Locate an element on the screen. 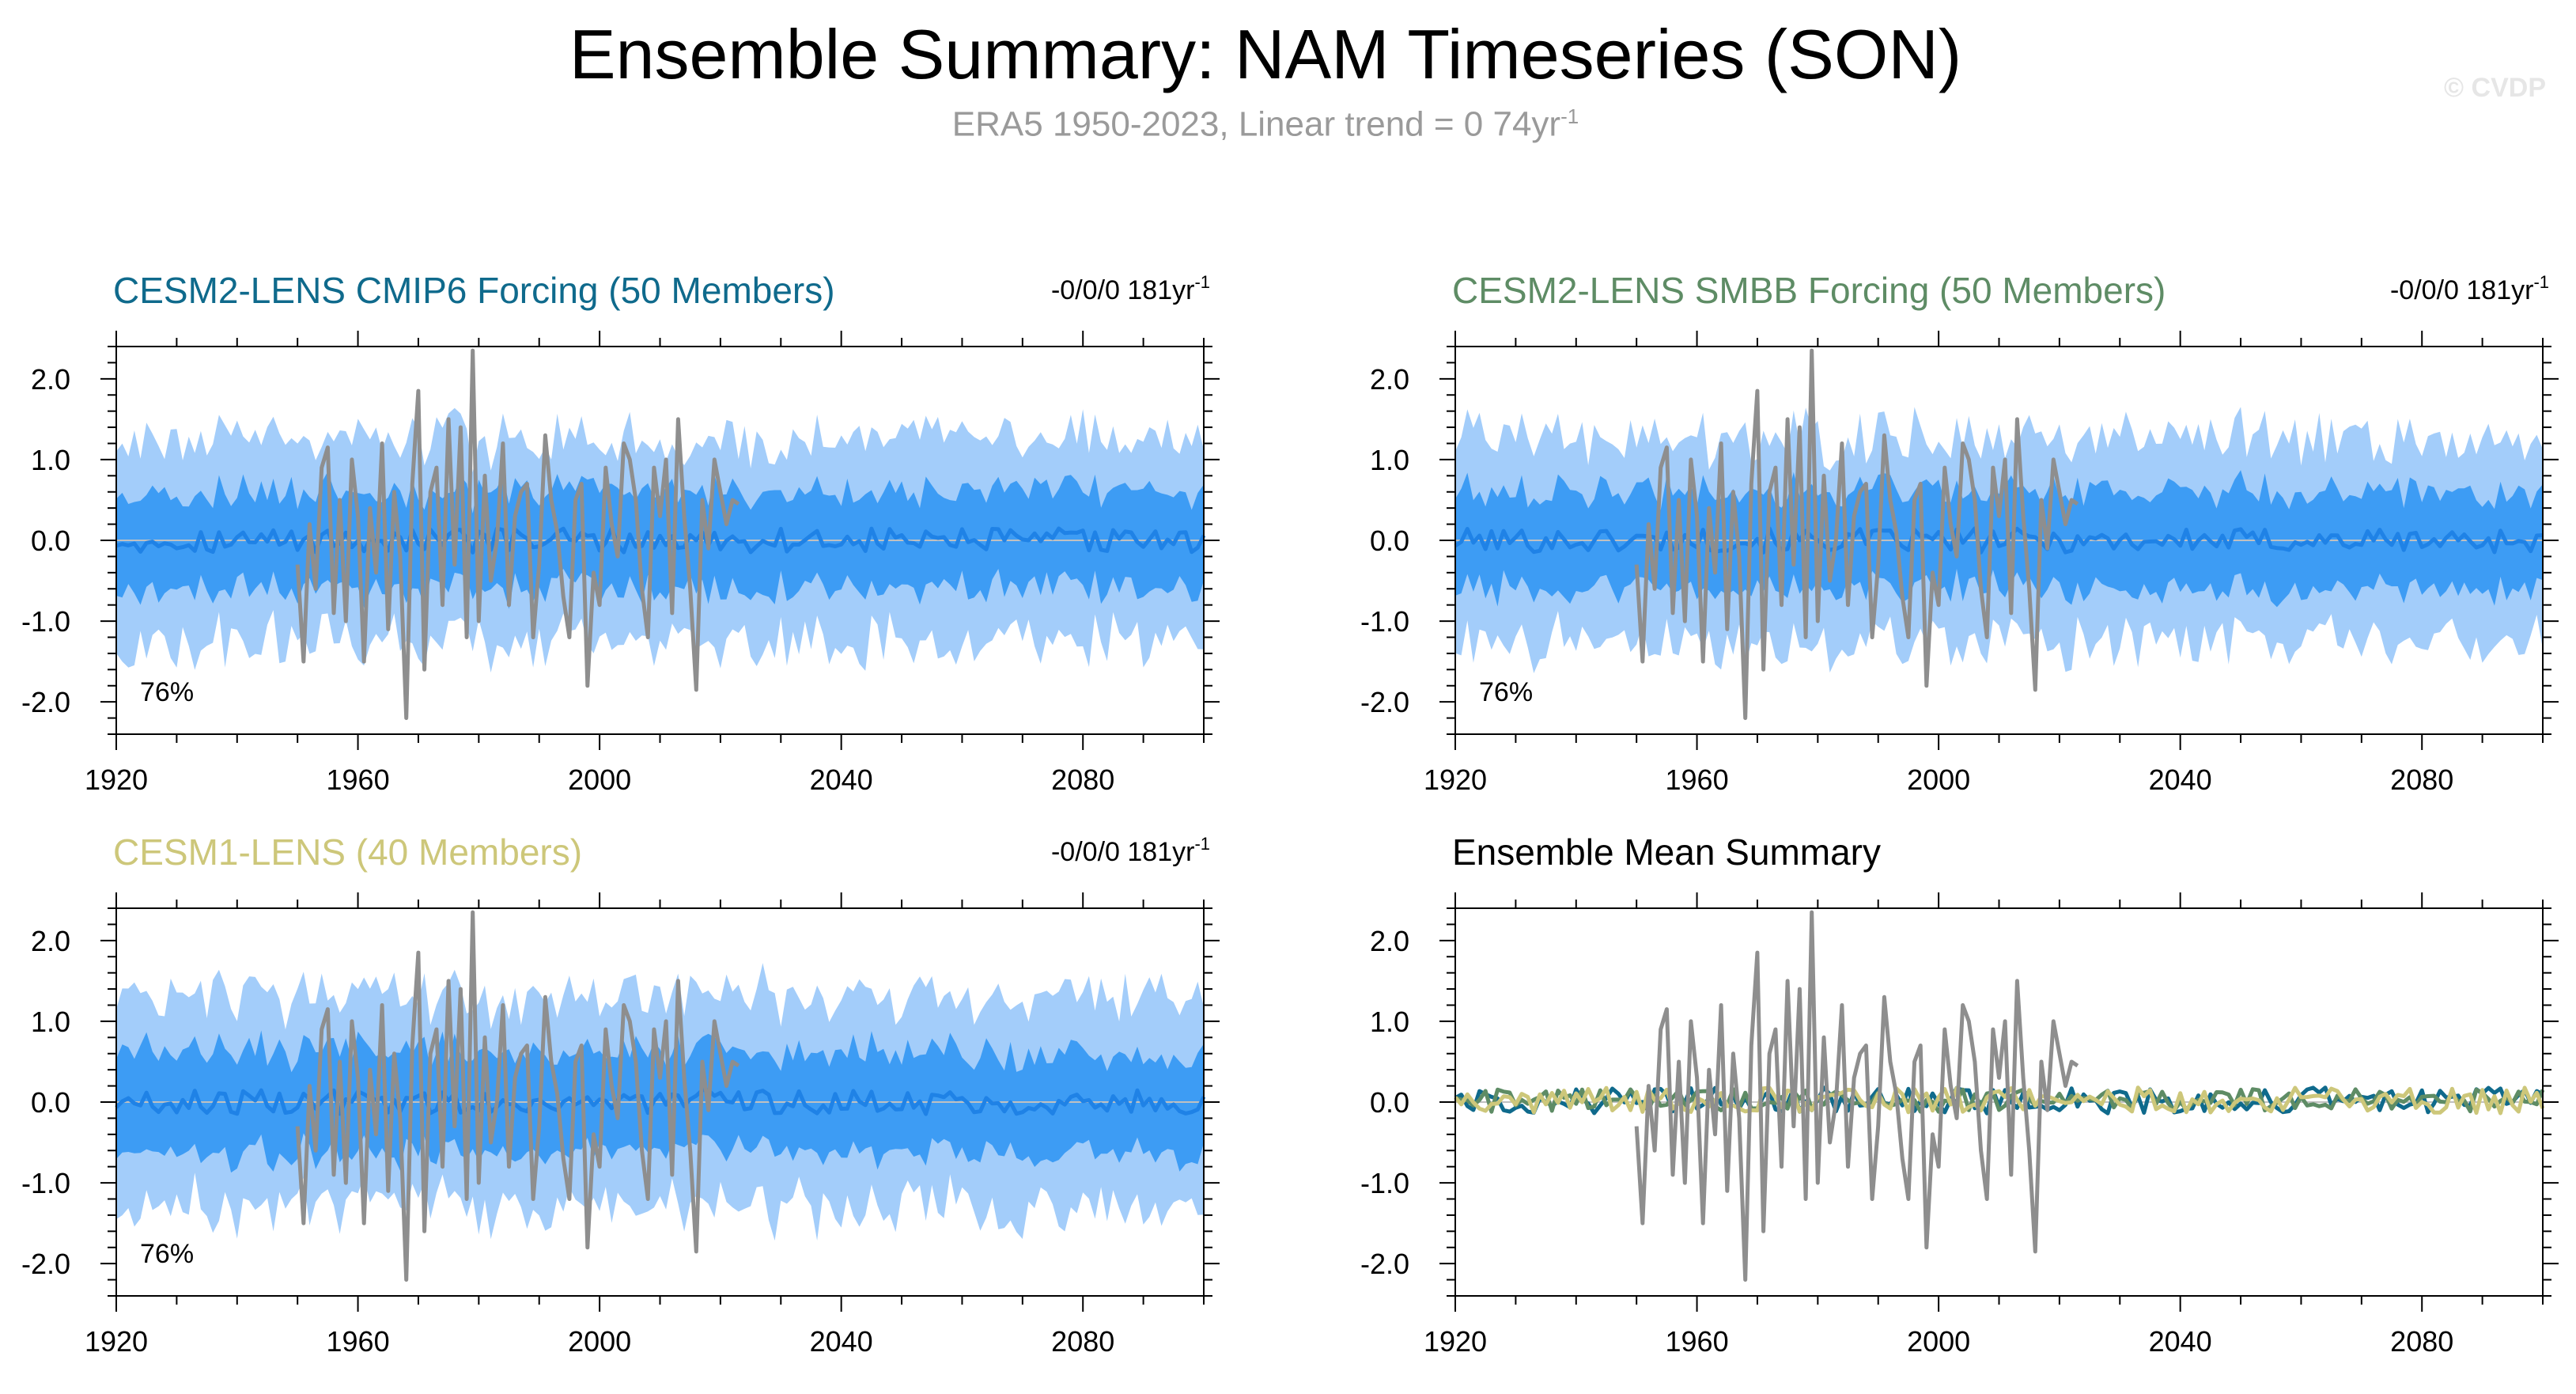  panel-title: Ensemble Mean Summary is located at coordinates (1666, 852).